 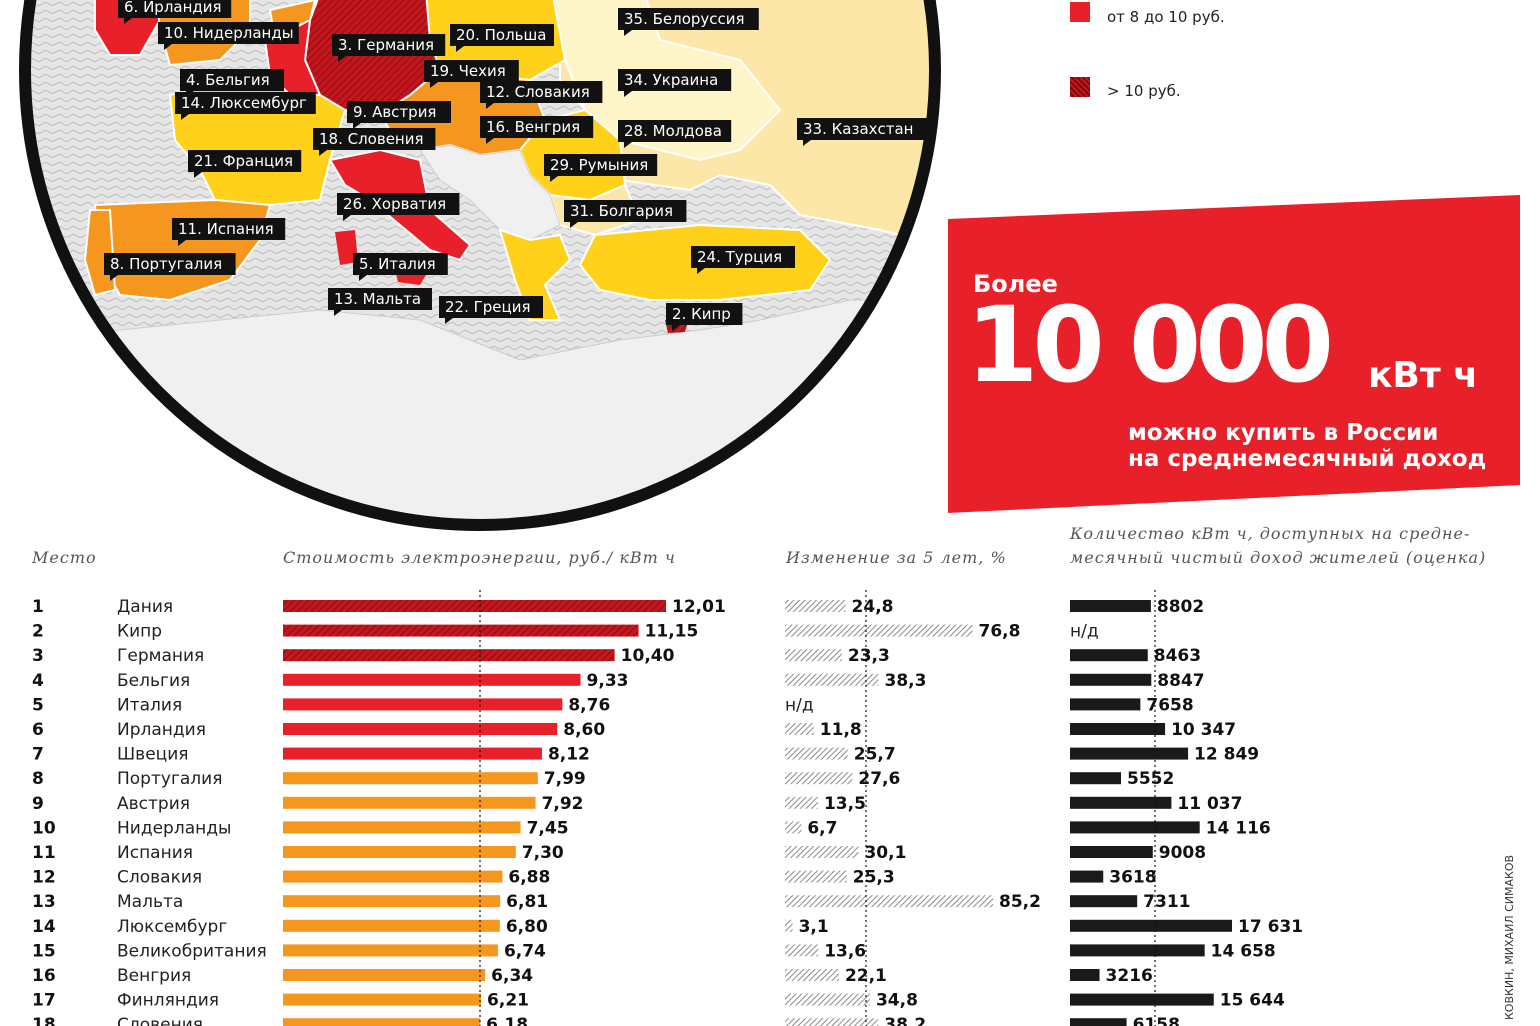 What do you see at coordinates (1238, 828) in the screenshot?
I see `kwh-value: 14 116` at bounding box center [1238, 828].